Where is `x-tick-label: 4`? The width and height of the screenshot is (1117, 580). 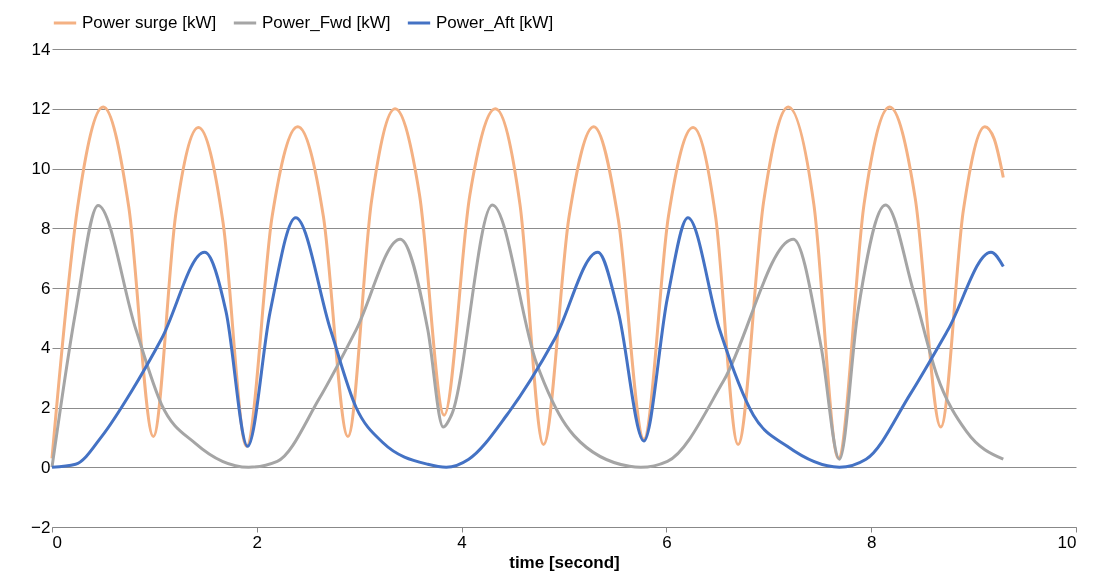 x-tick-label: 4 is located at coordinates (462, 542).